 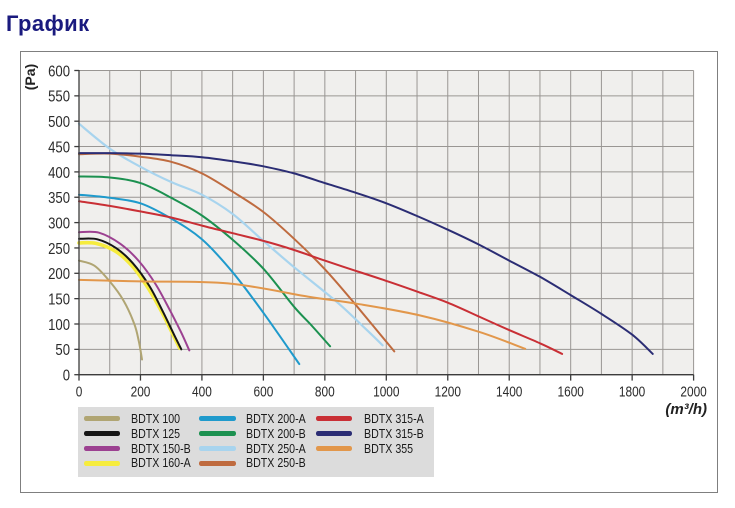 I want to click on svg-text: 550, so click(x=59, y=97).